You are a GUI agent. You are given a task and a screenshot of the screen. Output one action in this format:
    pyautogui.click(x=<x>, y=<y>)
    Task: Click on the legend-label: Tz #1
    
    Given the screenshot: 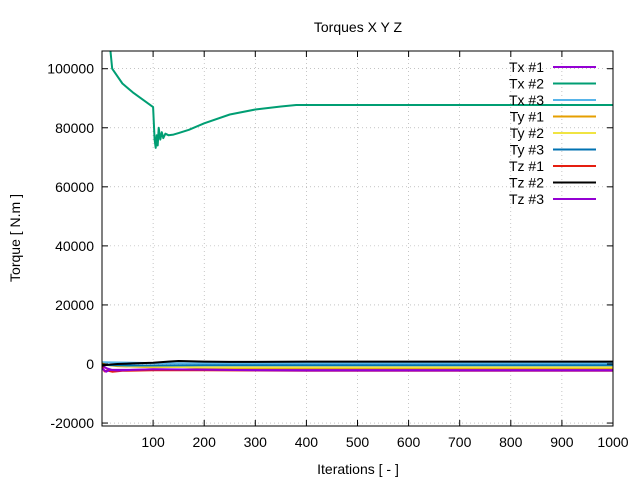 What is the action you would take?
    pyautogui.click(x=526, y=166)
    